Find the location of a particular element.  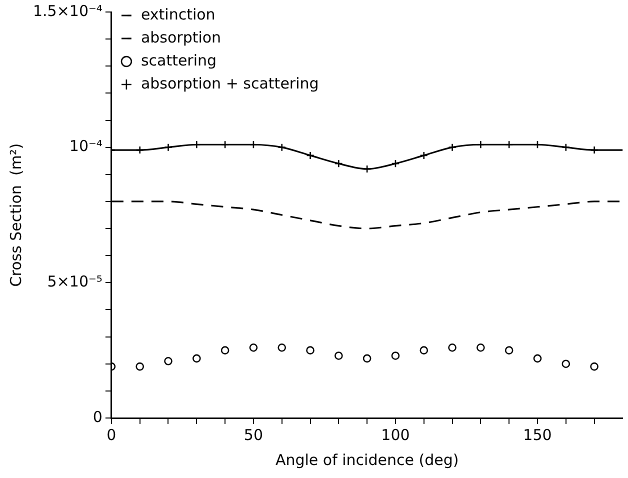

legend-label: absorption is located at coordinates (181, 37).